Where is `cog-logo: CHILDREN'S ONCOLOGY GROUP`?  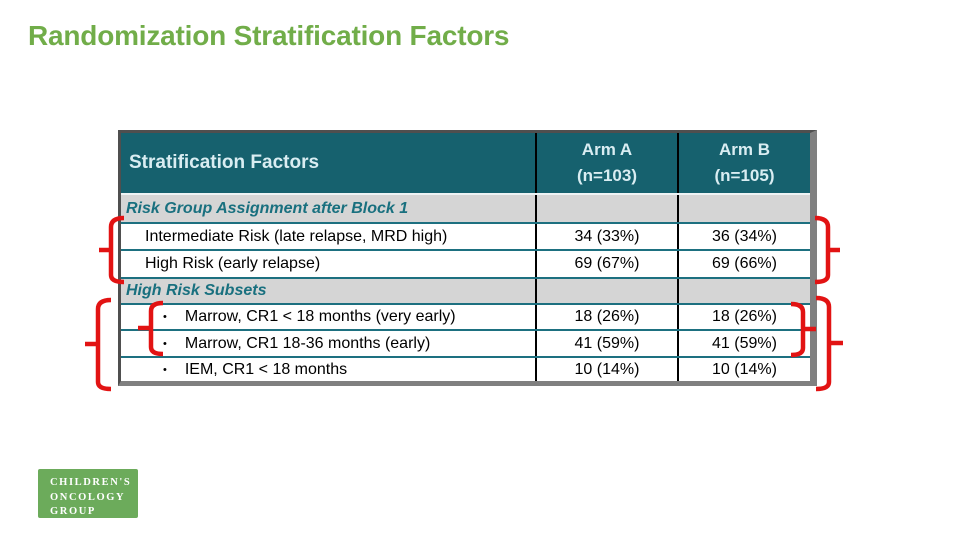
cog-logo: CHILDREN'S ONCOLOGY GROUP is located at coordinates (88, 493).